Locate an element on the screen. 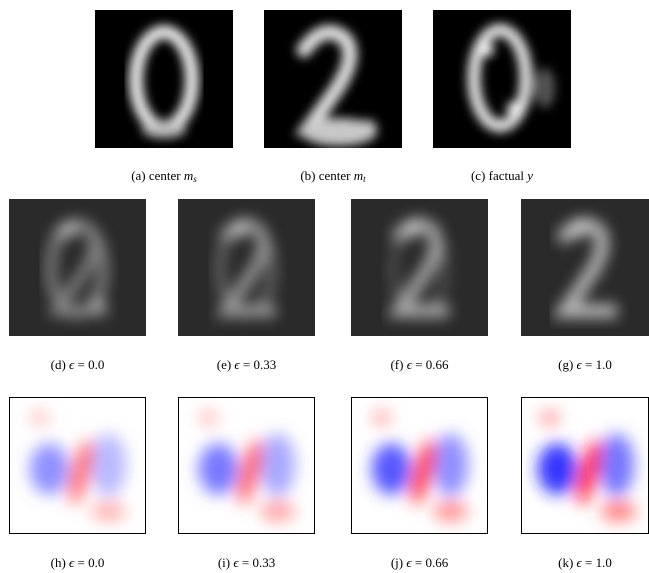 This screenshot has width=649, height=573. panel-j-eps-066-diff is located at coordinates (419, 465).